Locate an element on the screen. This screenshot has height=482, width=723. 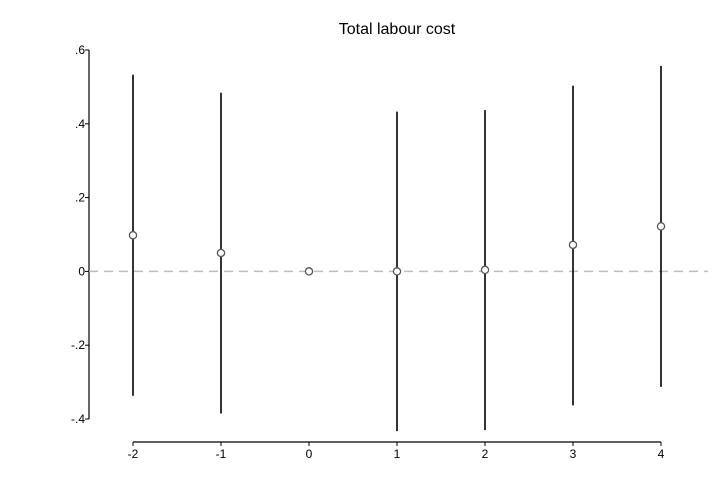
x-tick-label: -1 is located at coordinates (221, 454).